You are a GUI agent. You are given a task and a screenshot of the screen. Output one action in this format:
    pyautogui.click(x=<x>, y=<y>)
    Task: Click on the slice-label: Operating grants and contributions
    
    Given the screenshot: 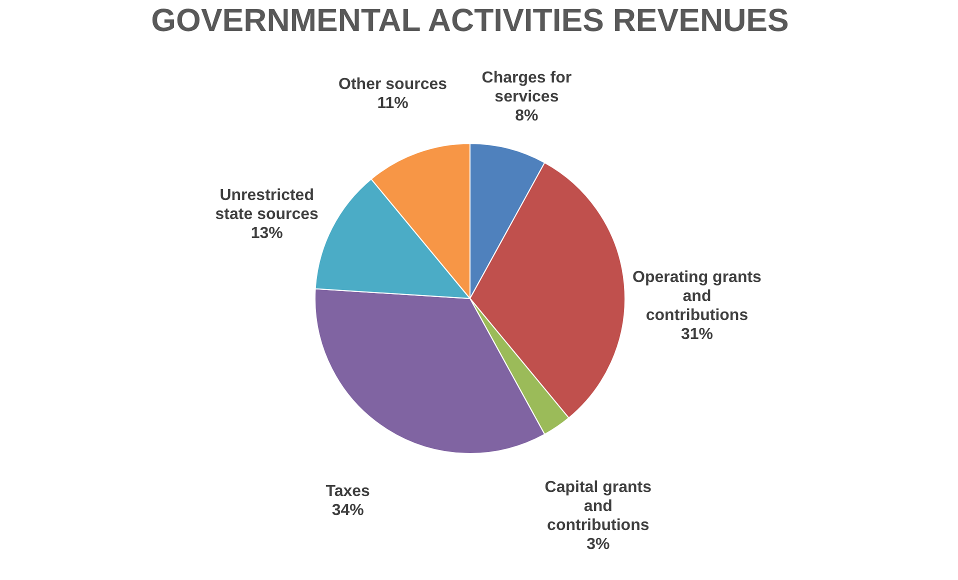 What is the action you would take?
    pyautogui.click(x=697, y=296)
    